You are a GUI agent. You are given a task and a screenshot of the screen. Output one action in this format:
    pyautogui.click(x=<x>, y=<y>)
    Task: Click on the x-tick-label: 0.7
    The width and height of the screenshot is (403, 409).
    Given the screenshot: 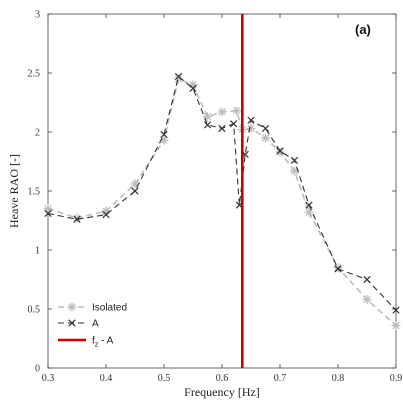 What is the action you would take?
    pyautogui.click(x=280, y=378)
    